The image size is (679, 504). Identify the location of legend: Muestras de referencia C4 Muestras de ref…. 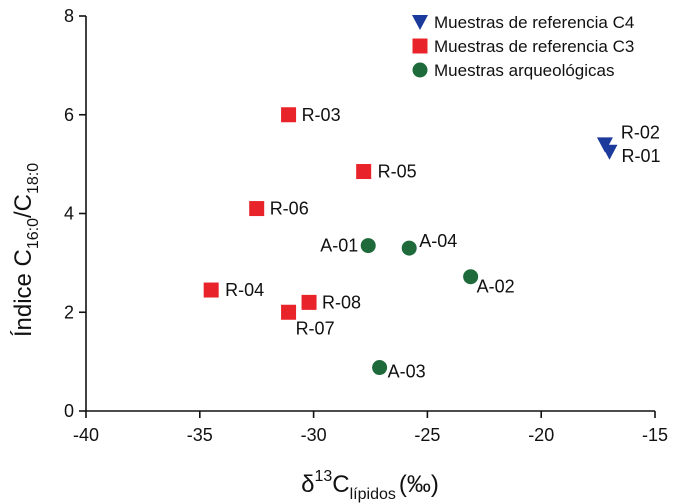
(523, 46).